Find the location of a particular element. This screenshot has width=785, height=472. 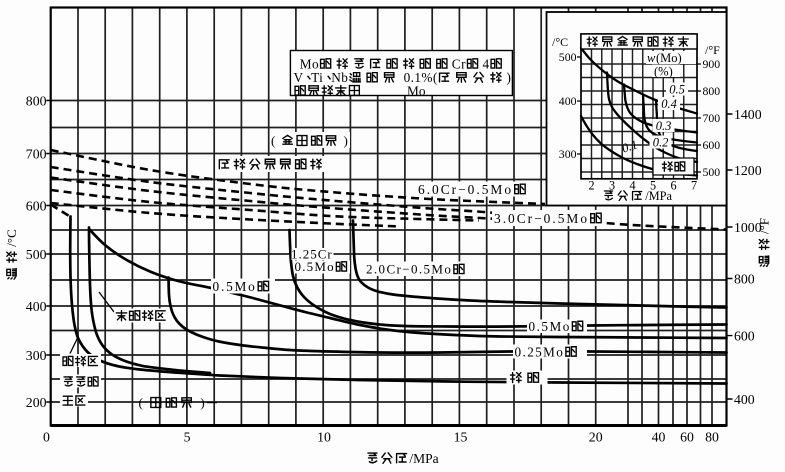

svg-text: (Mo) is located at coordinates (669, 58).